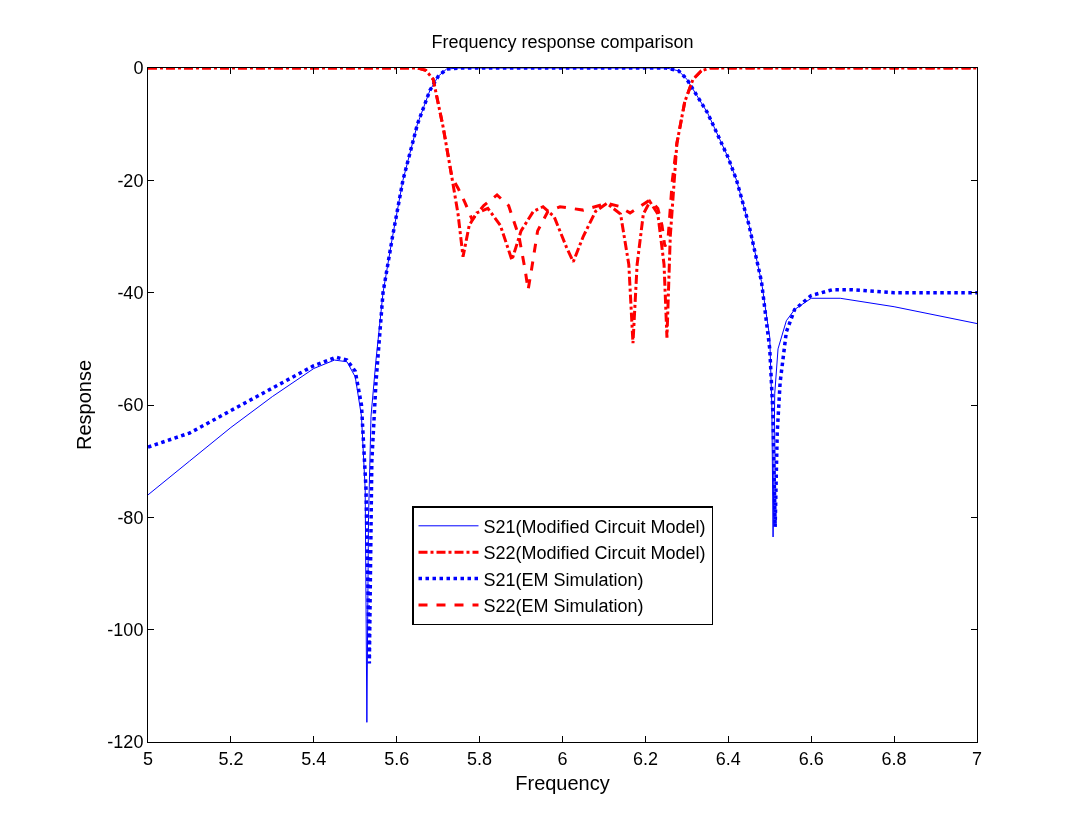 This screenshot has height=836, width=1076. Describe the element at coordinates (562, 758) in the screenshot. I see `x-tick-label: 6` at that location.